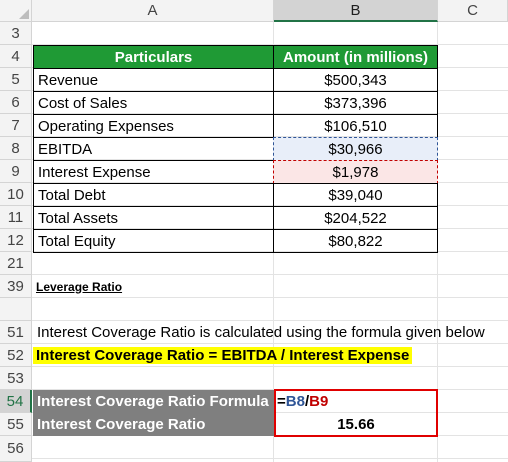 This screenshot has height=462, width=508. I want to click on row-header-4: 4, so click(16, 56).